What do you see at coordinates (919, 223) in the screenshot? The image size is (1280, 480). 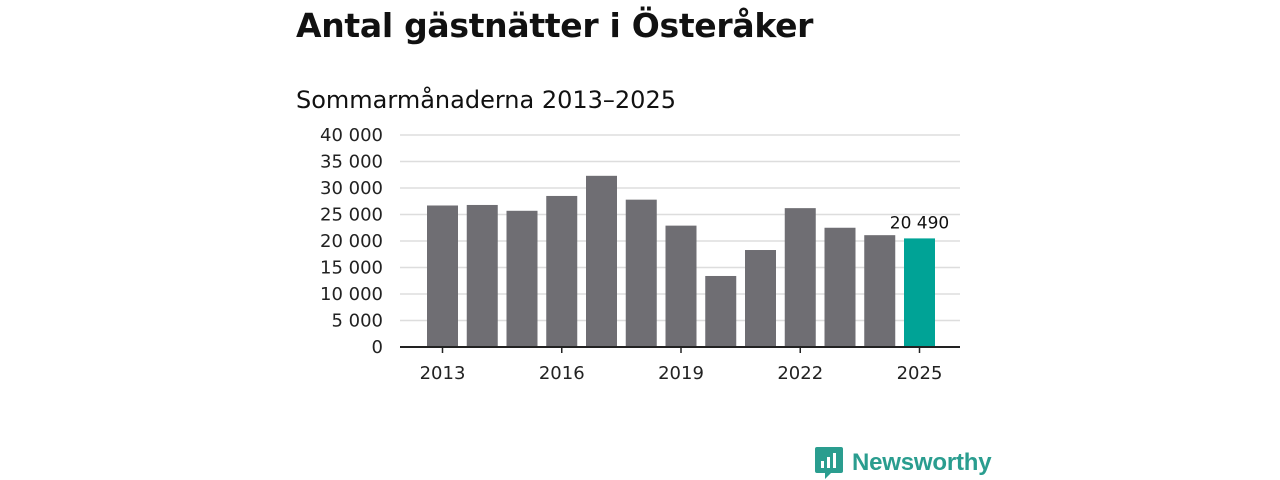 I see `highlight-data-label: 20 490` at bounding box center [919, 223].